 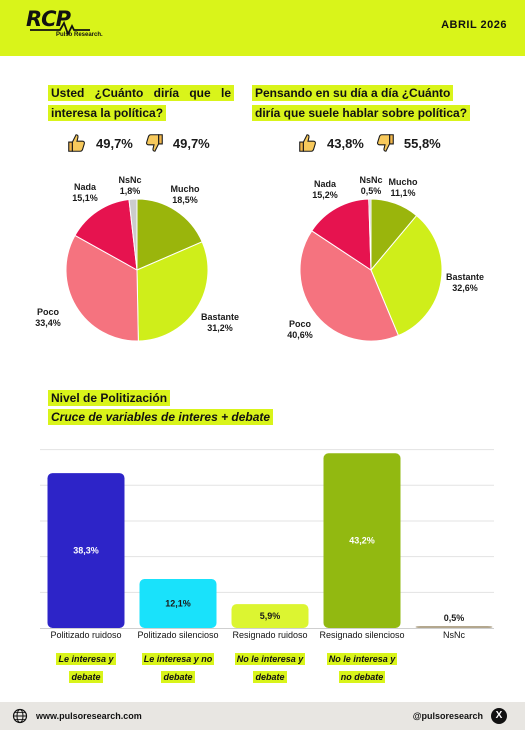 I want to click on bar-category-label: Politizado silencioso, so click(x=178, y=635).